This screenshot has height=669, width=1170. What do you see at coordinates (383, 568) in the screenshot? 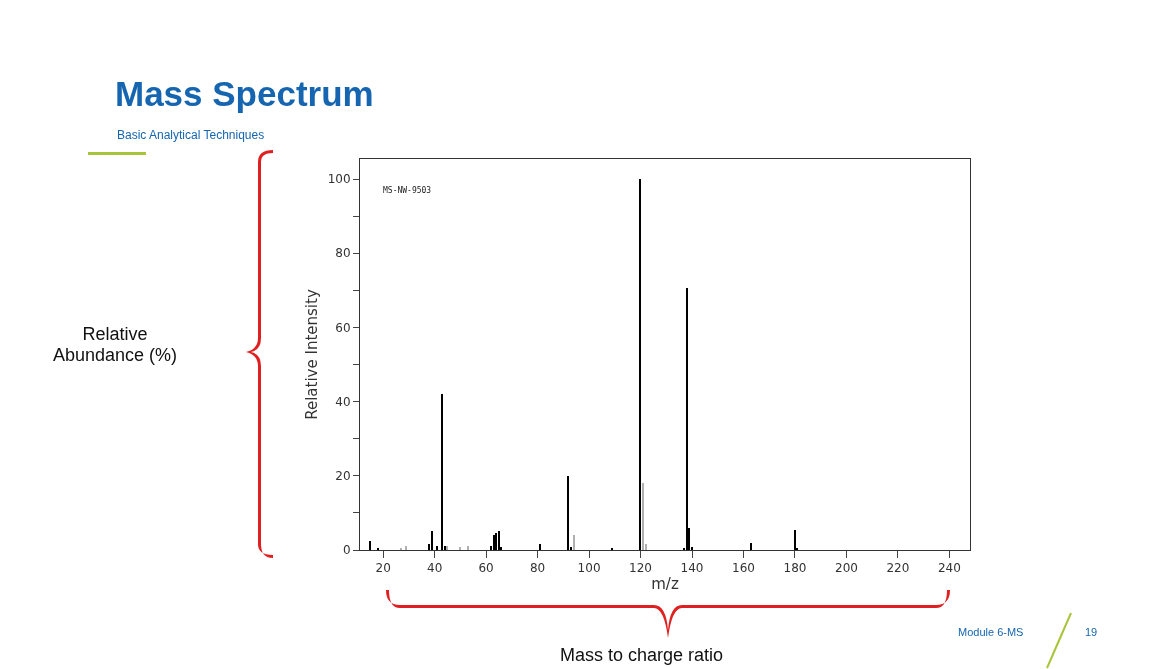
I see `x-tick-label: 20` at bounding box center [383, 568].